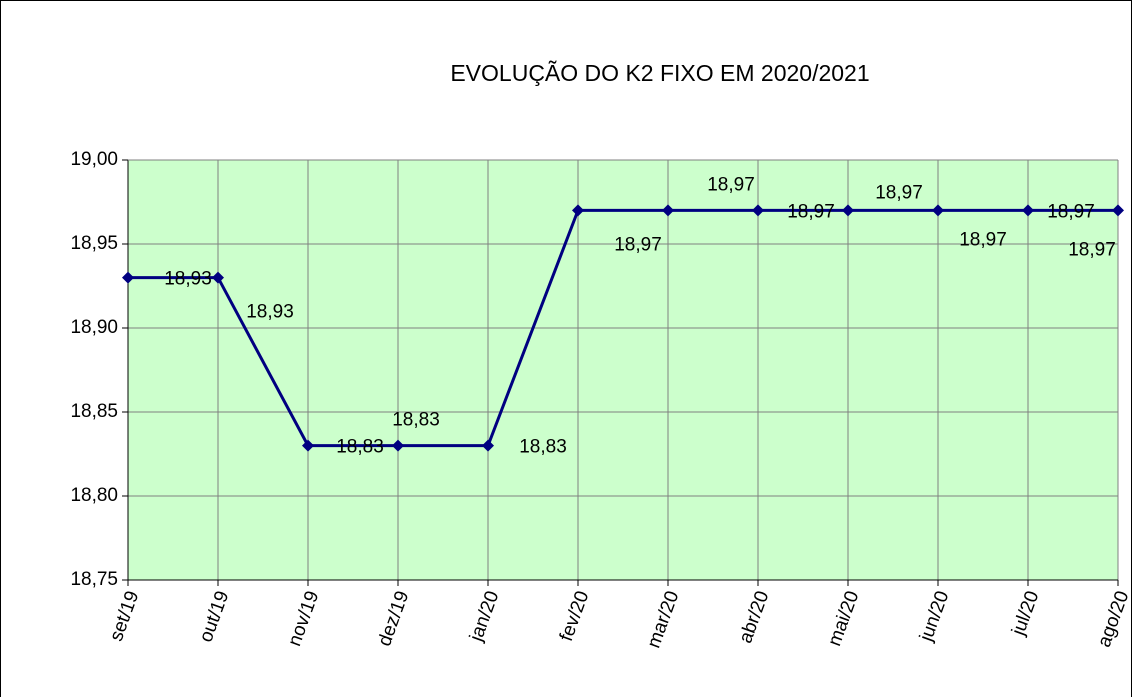 This screenshot has height=697, width=1132. Describe the element at coordinates (94, 243) in the screenshot. I see `y-tick-label: 18,95` at that location.